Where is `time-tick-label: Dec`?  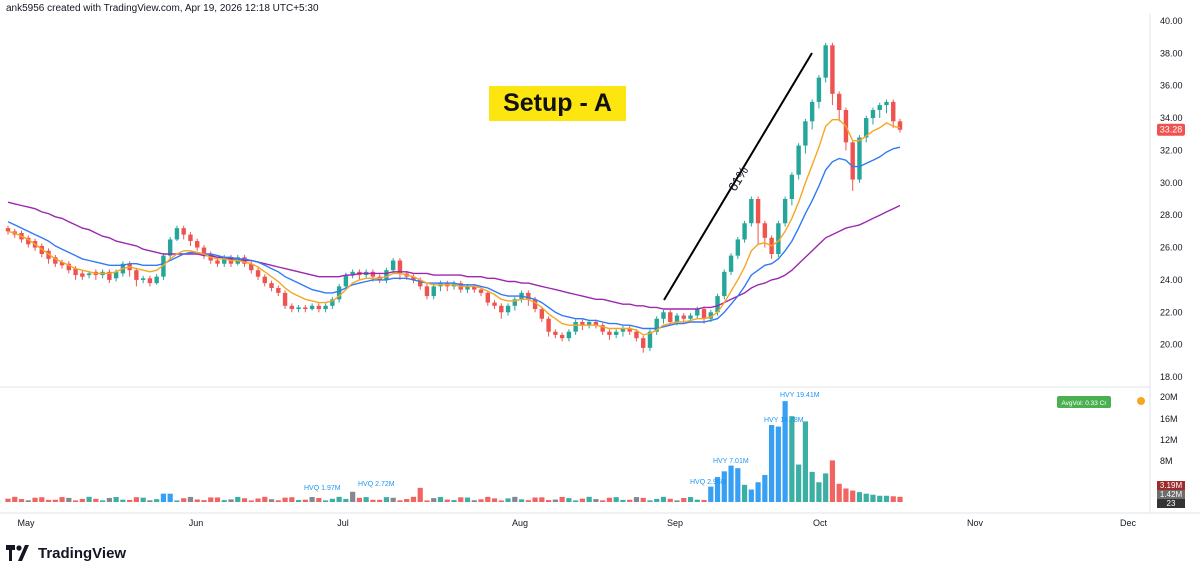 time-tick-label: Dec is located at coordinates (1128, 523).